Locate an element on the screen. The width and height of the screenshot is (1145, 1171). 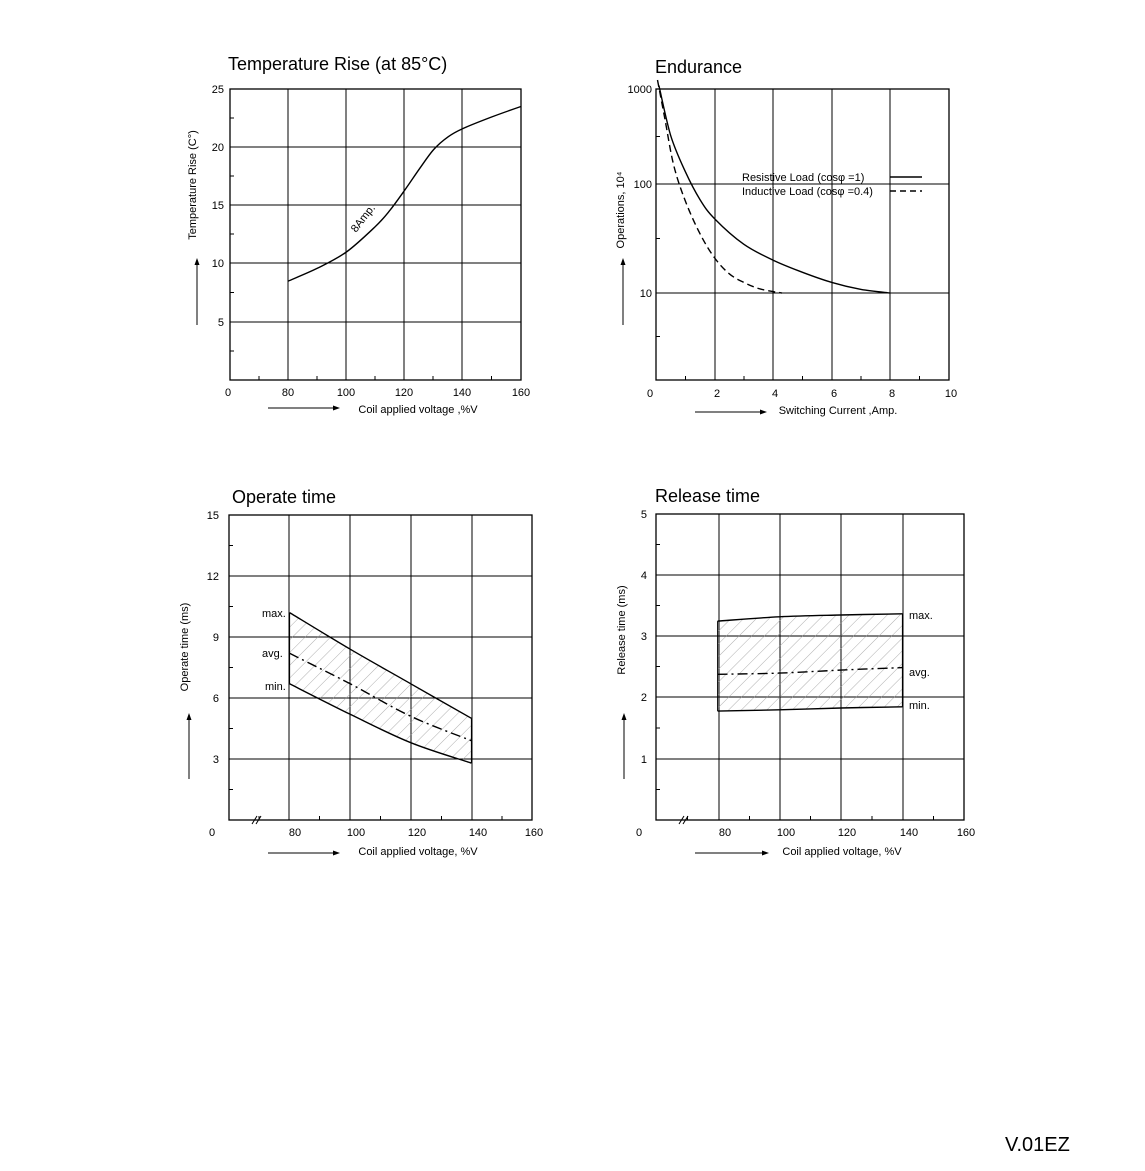
y-axis-label: Release time (ms) is located at coordinates (622, 629).